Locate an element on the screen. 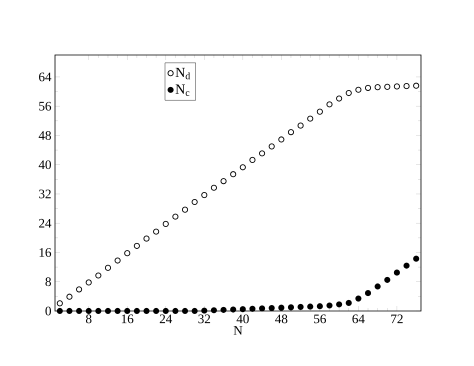 This screenshot has width=474, height=366. y-tick-label: 24 is located at coordinates (45, 223).